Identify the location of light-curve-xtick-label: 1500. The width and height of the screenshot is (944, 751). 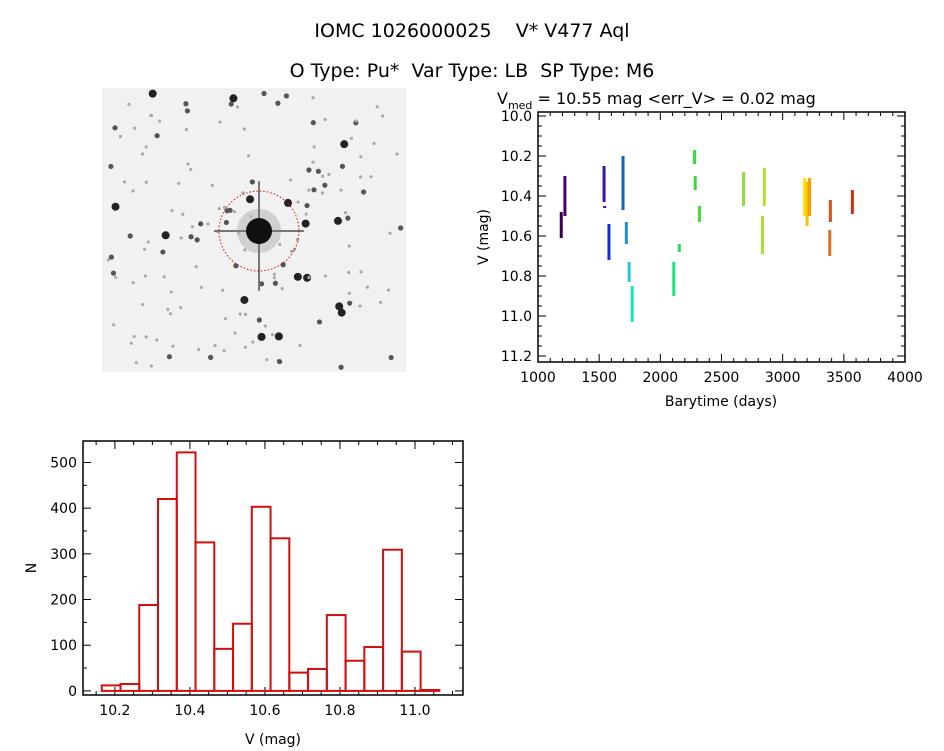
(599, 378).